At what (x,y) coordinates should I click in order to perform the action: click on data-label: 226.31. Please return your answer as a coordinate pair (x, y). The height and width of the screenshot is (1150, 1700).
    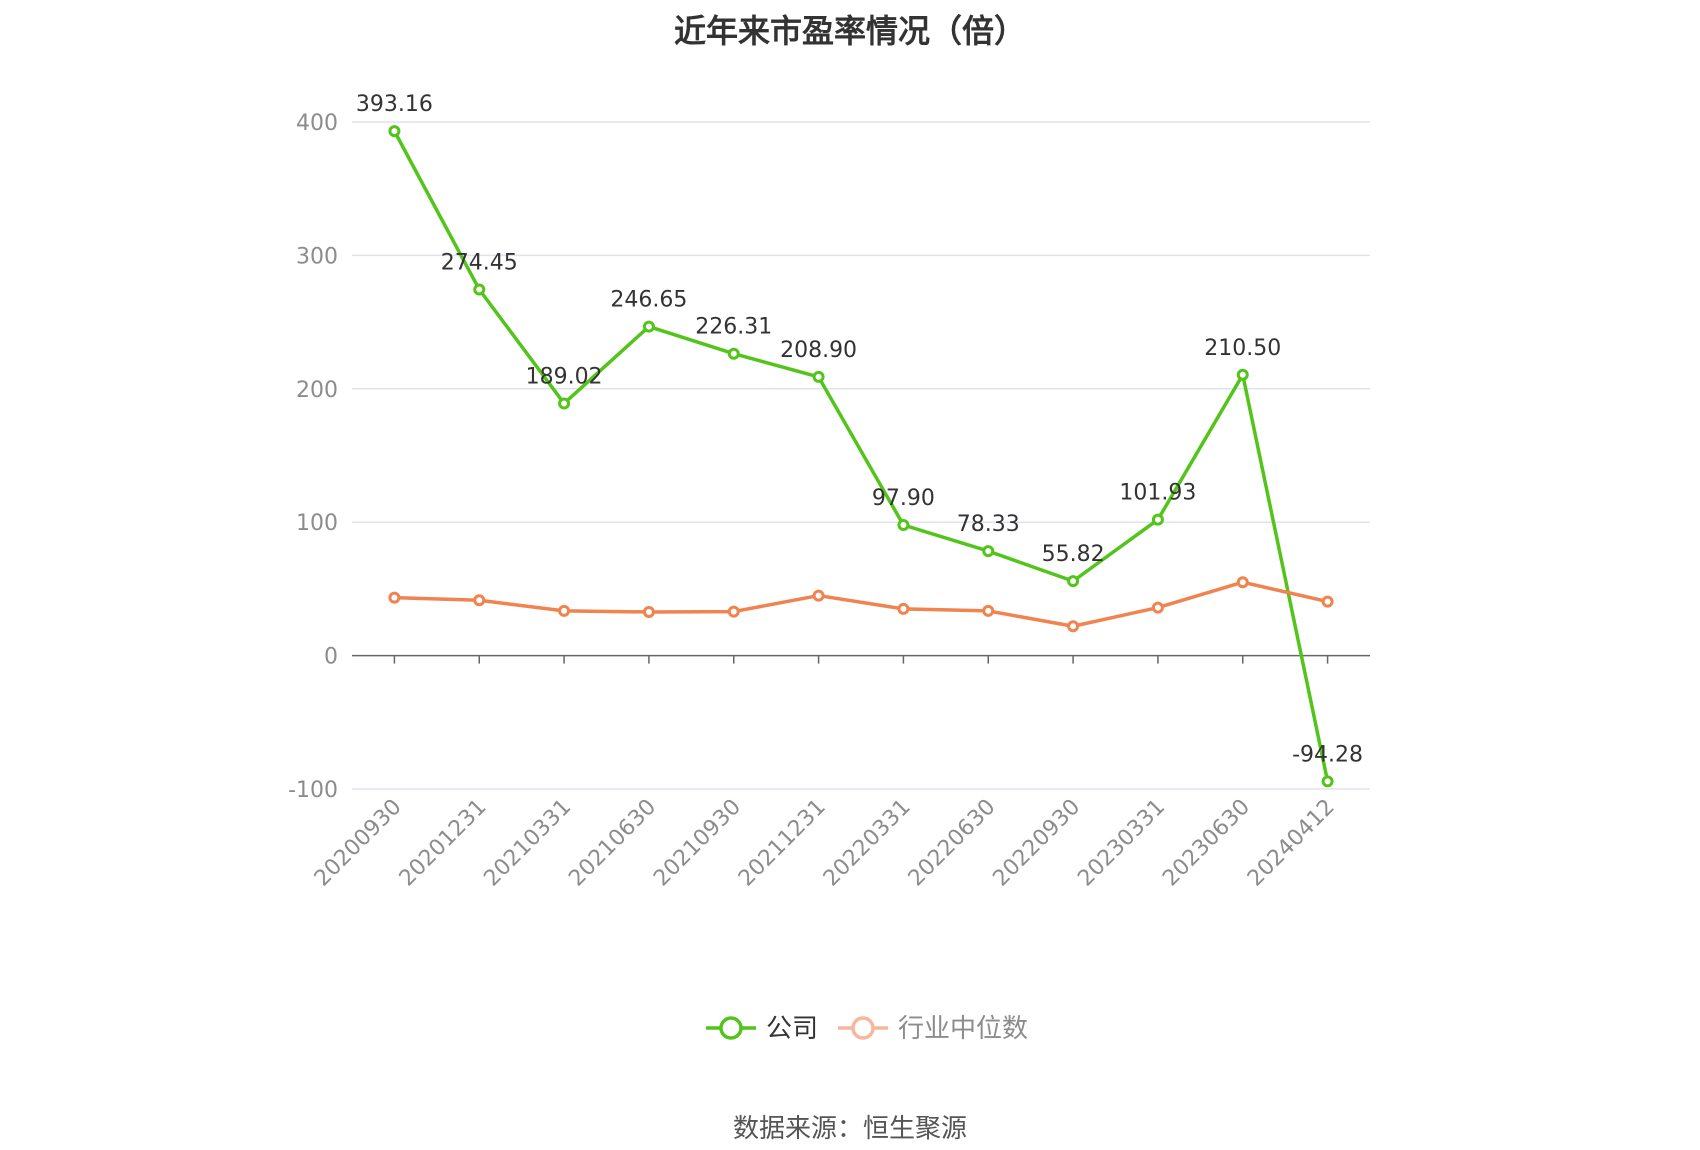
    Looking at the image, I should click on (733, 327).